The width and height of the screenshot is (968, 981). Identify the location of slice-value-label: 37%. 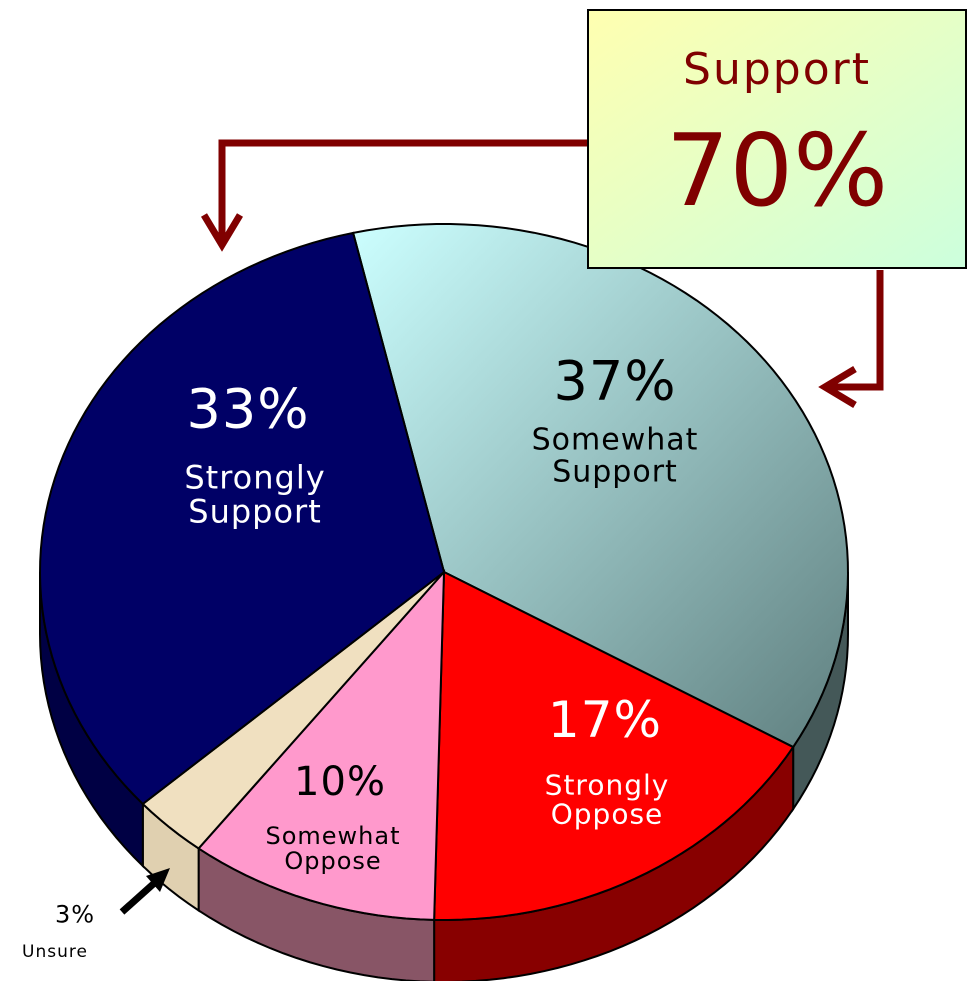
(615, 381).